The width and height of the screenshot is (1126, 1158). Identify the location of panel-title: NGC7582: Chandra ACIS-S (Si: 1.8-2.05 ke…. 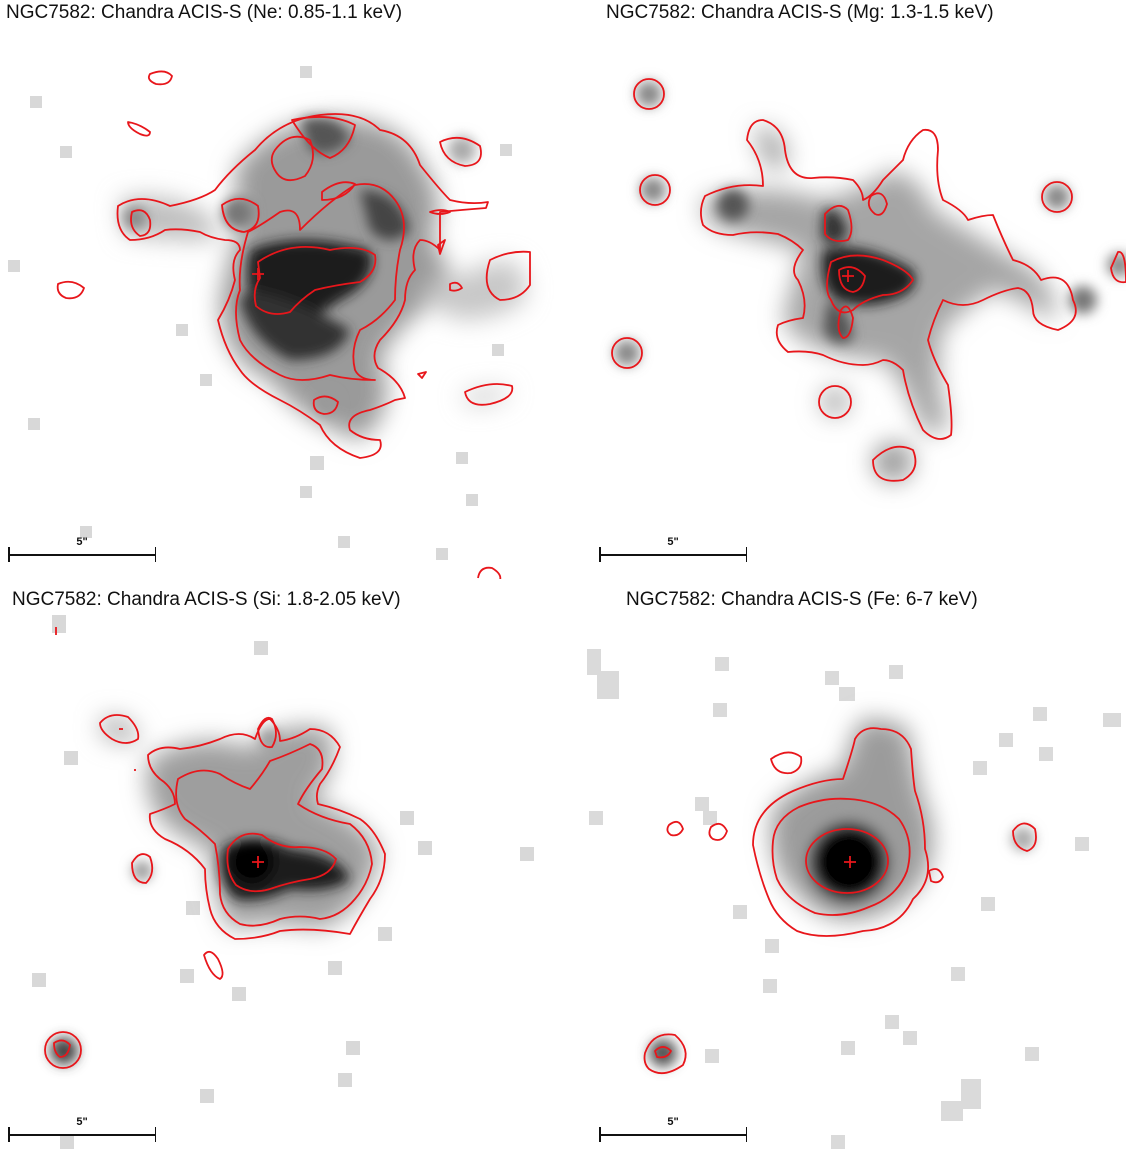
(206, 599).